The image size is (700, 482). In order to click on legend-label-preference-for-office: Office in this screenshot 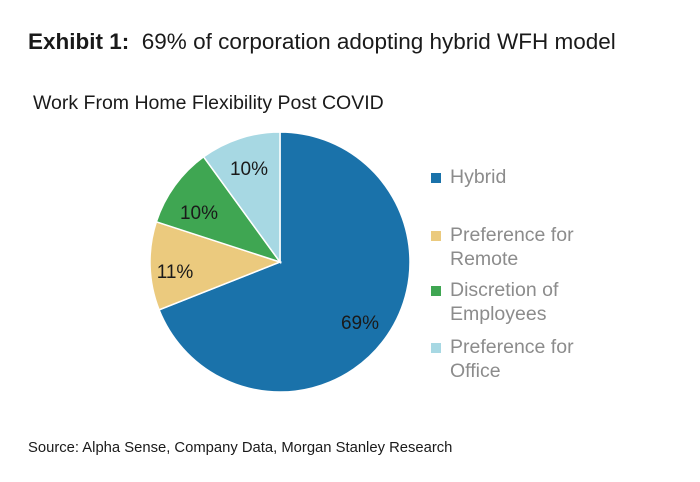, I will do `click(475, 371)`.